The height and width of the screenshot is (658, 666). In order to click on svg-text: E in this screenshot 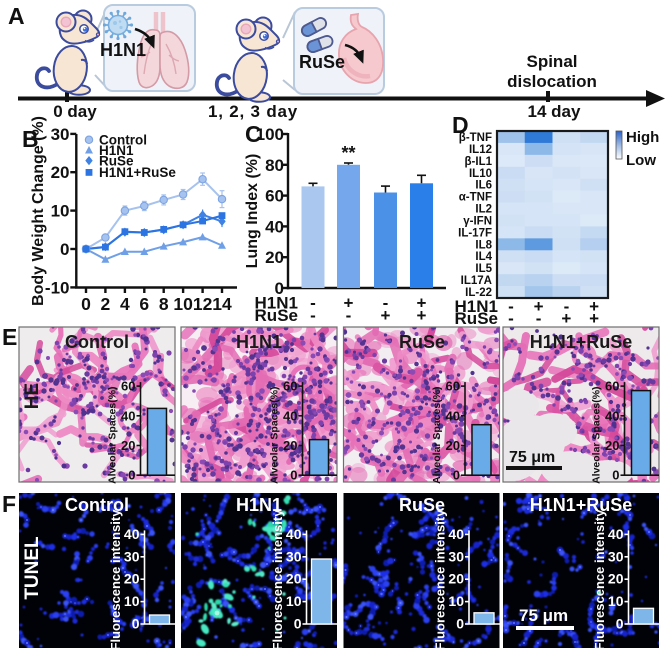, I will do `click(9, 337)`.